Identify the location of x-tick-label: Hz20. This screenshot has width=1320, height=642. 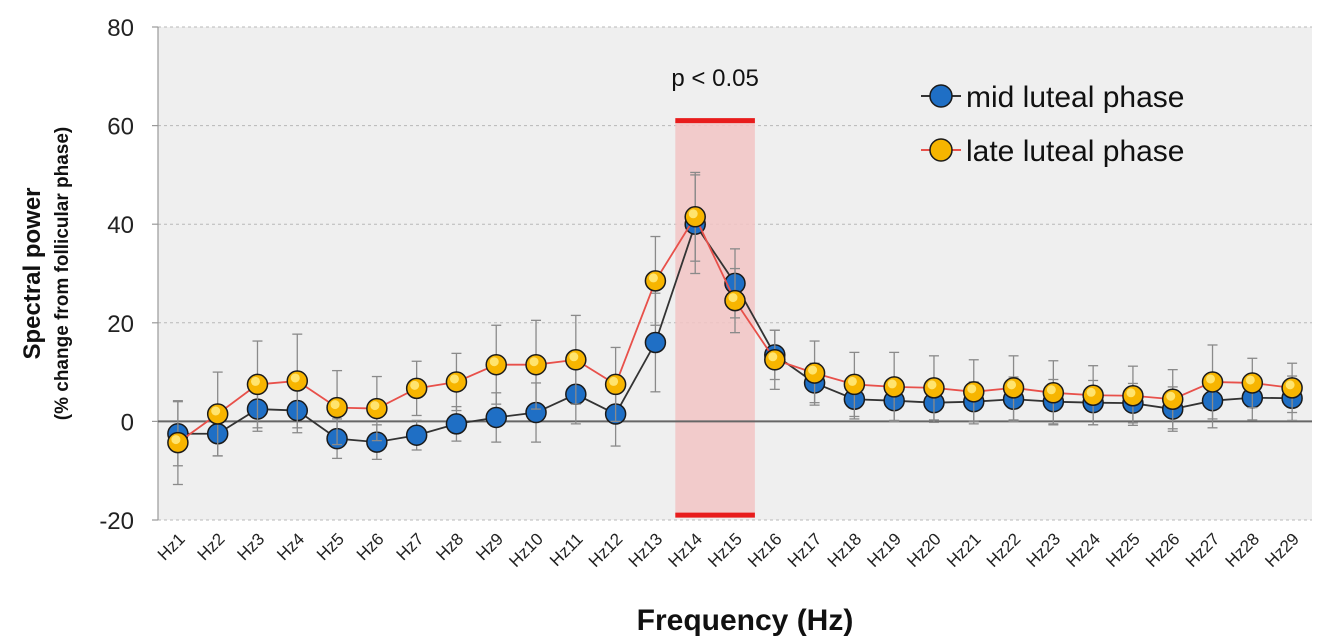
(923, 549).